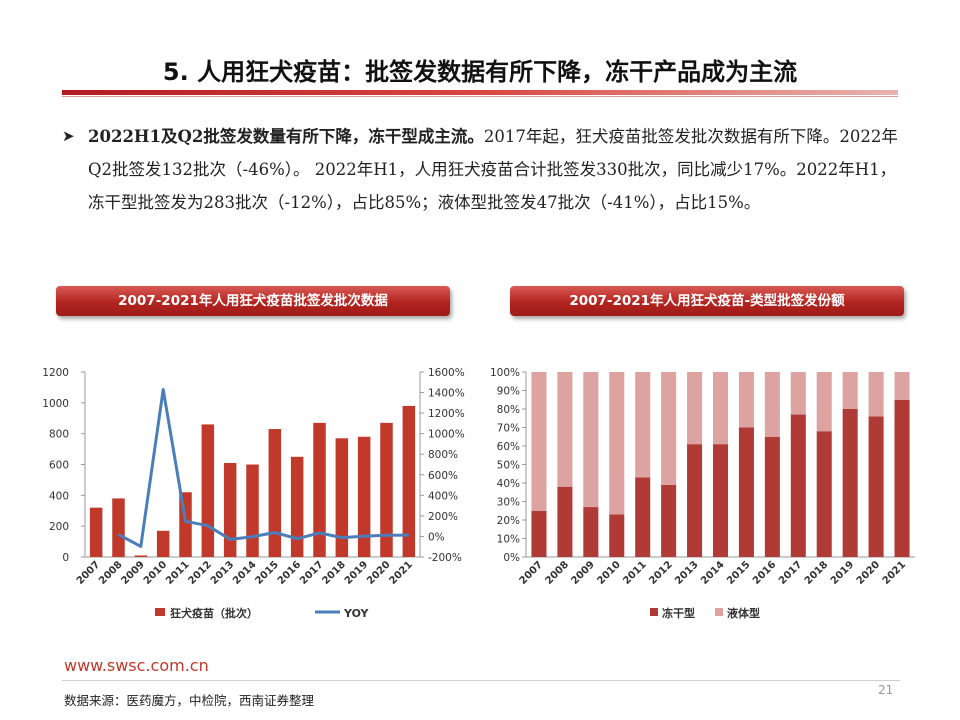 The height and width of the screenshot is (720, 960). What do you see at coordinates (446, 373) in the screenshot?
I see `y-right-tick-label: 1600%` at bounding box center [446, 373].